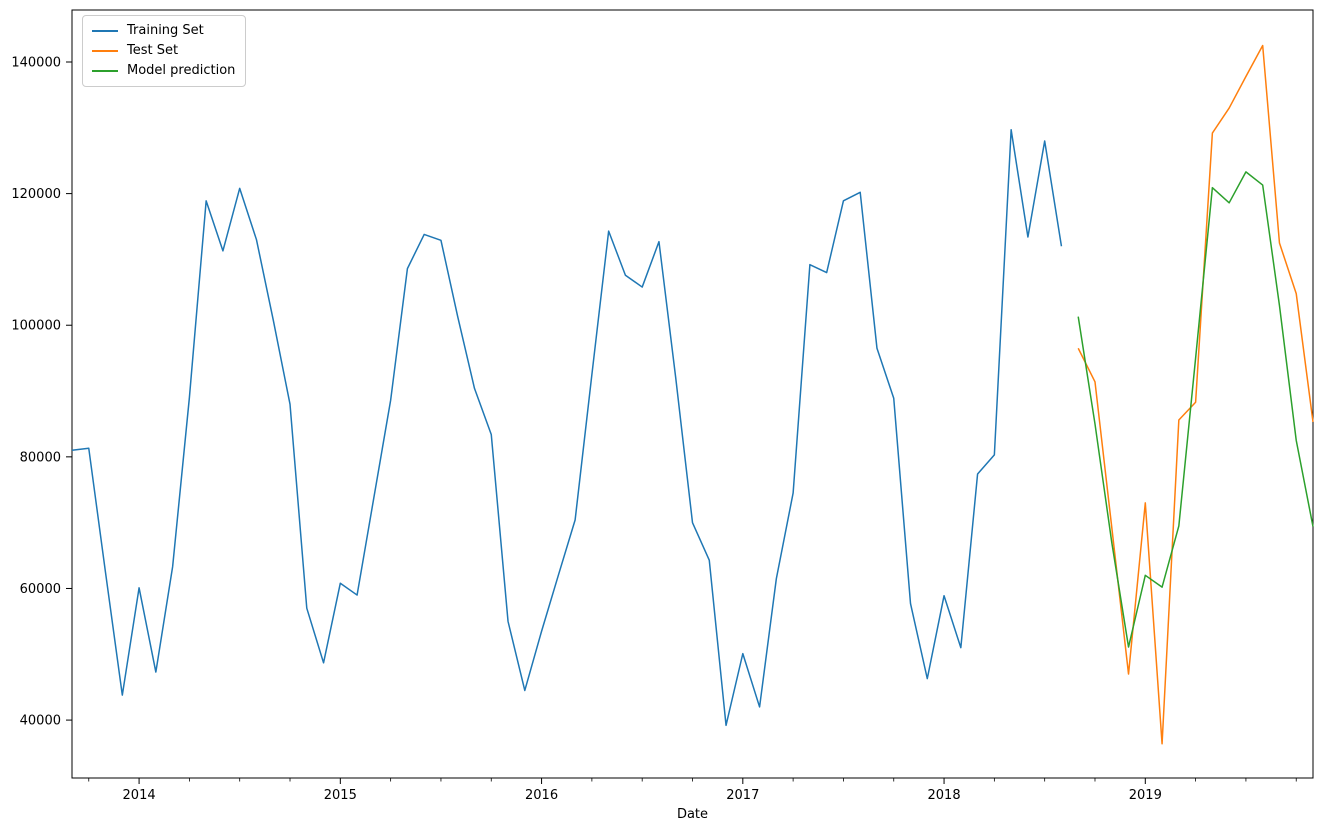  Describe the element at coordinates (139, 795) in the screenshot. I see `x-tick-label: 2014` at that location.